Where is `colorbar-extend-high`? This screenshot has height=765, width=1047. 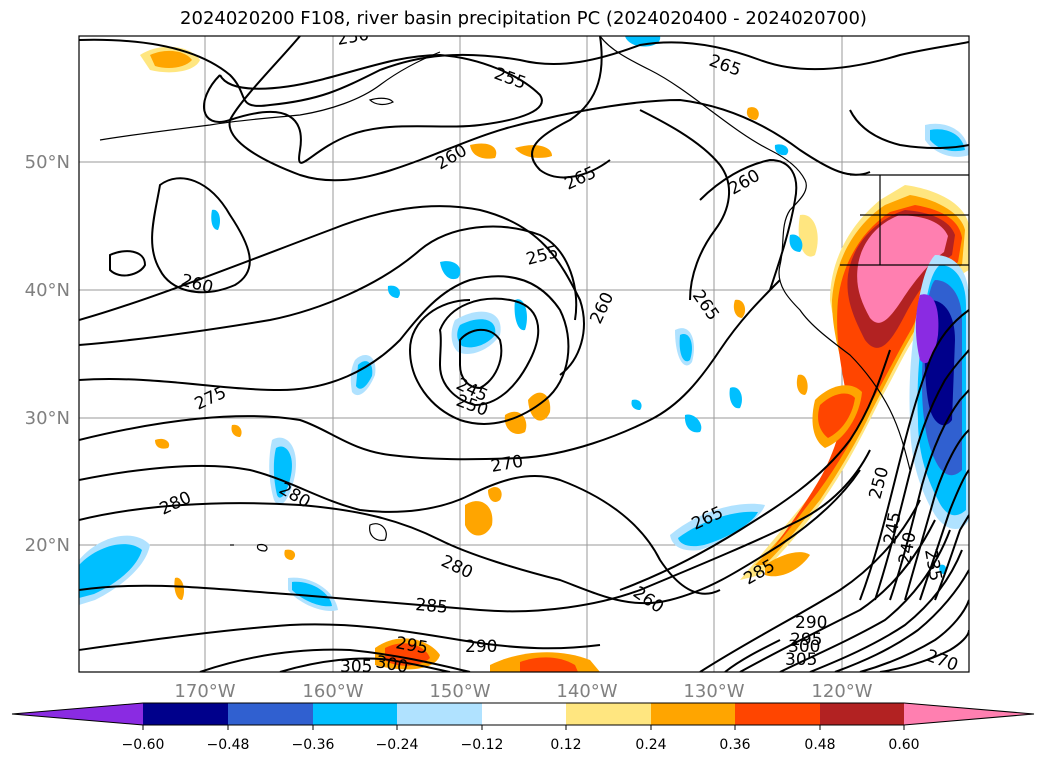 colorbar-extend-high is located at coordinates (969, 714).